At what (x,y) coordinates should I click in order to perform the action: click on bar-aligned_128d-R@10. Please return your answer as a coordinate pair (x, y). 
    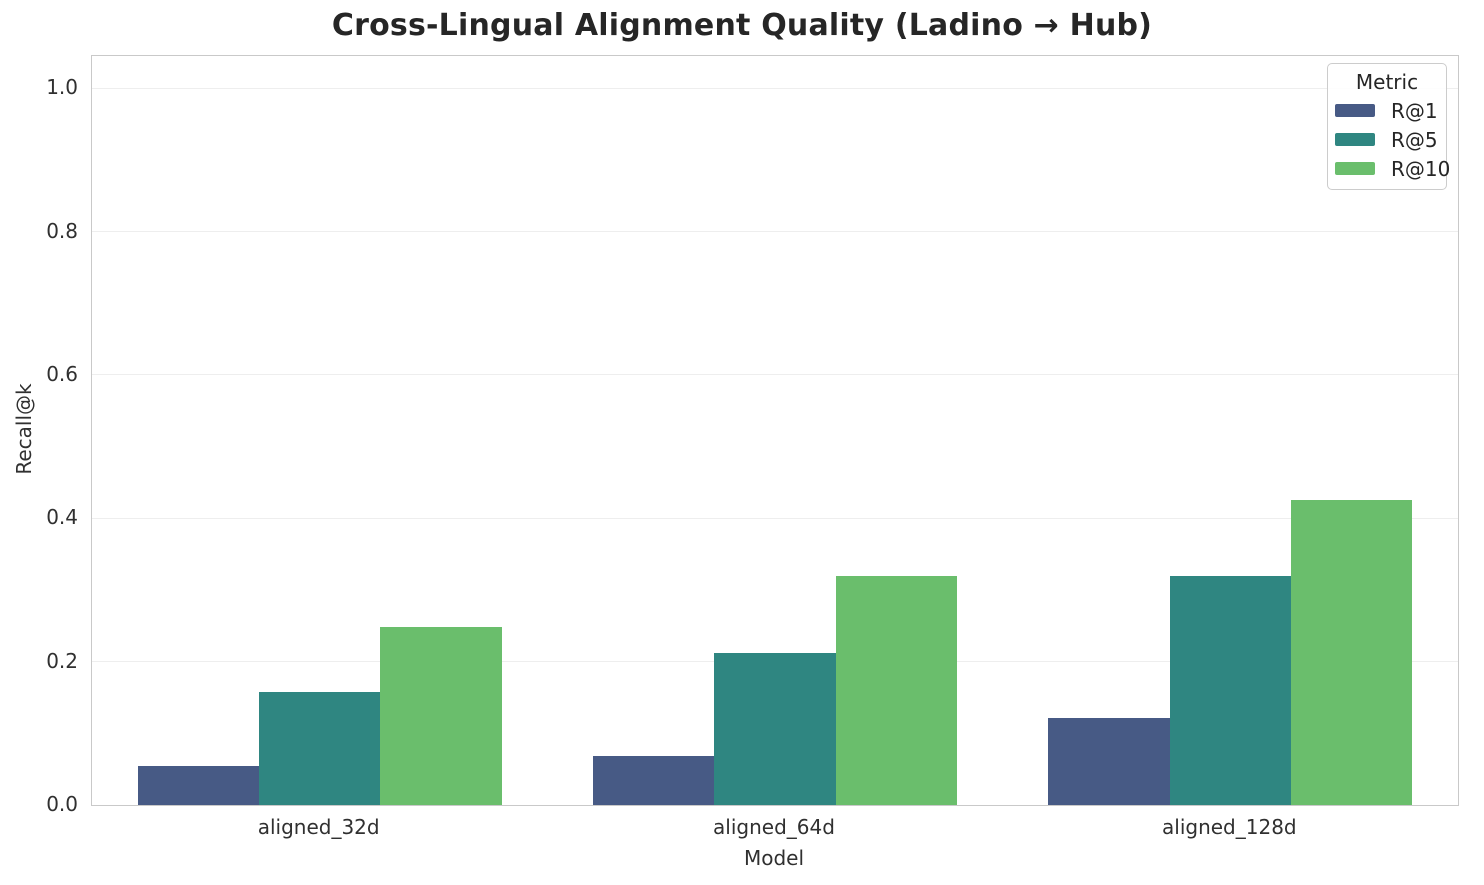
    Looking at the image, I should click on (1352, 652).